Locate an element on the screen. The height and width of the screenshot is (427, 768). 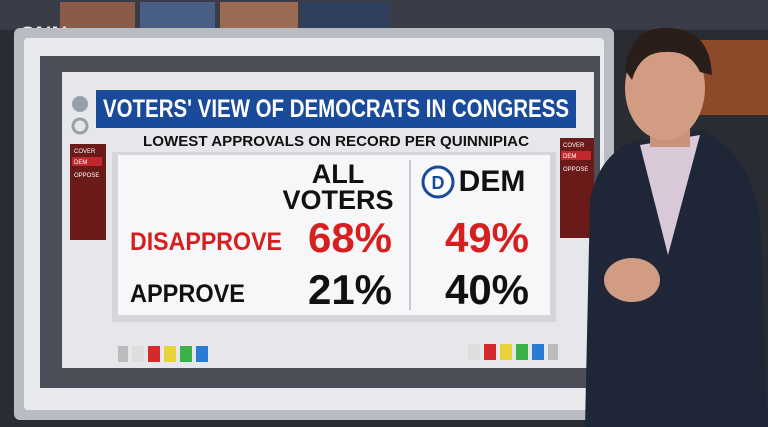
title-banner is located at coordinates (336, 109).